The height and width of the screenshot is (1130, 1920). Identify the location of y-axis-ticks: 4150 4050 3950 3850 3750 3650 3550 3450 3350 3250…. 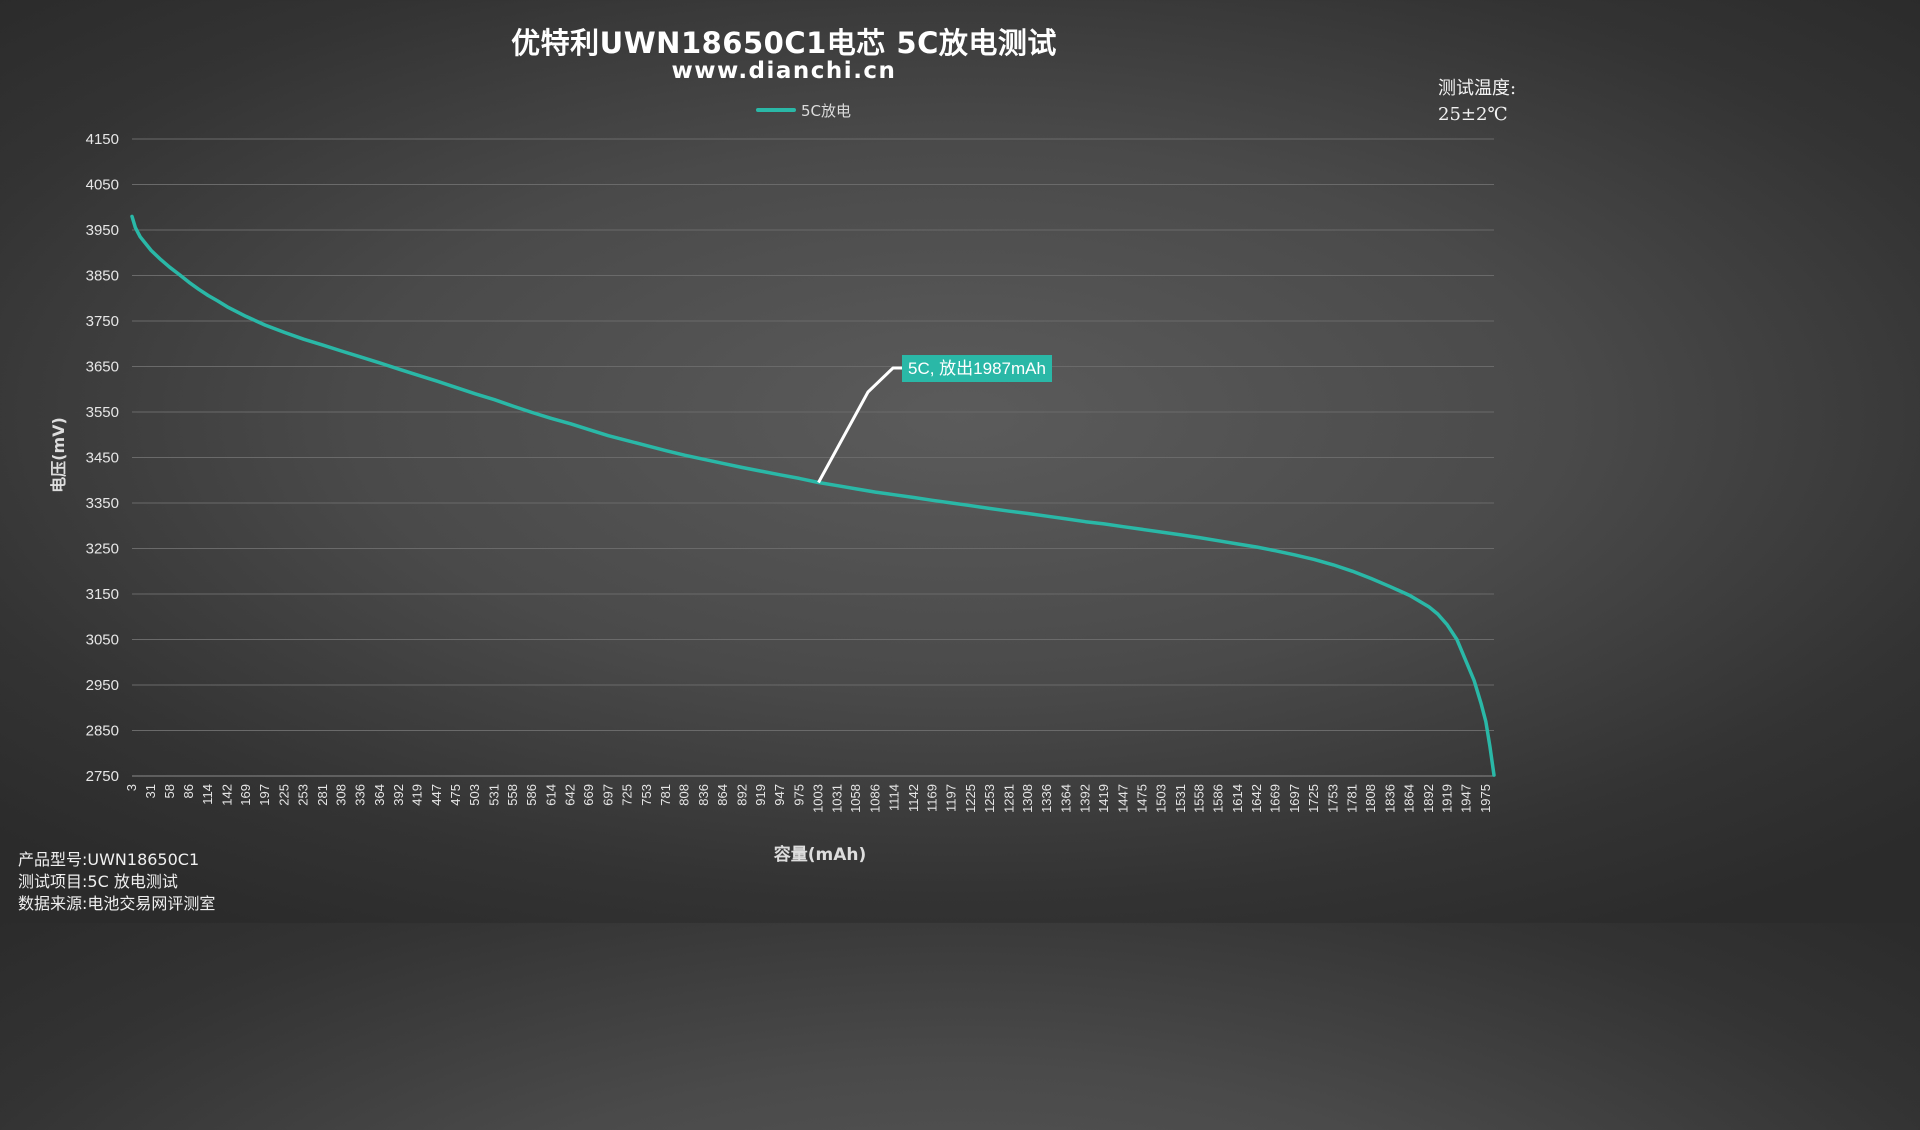
(102, 458).